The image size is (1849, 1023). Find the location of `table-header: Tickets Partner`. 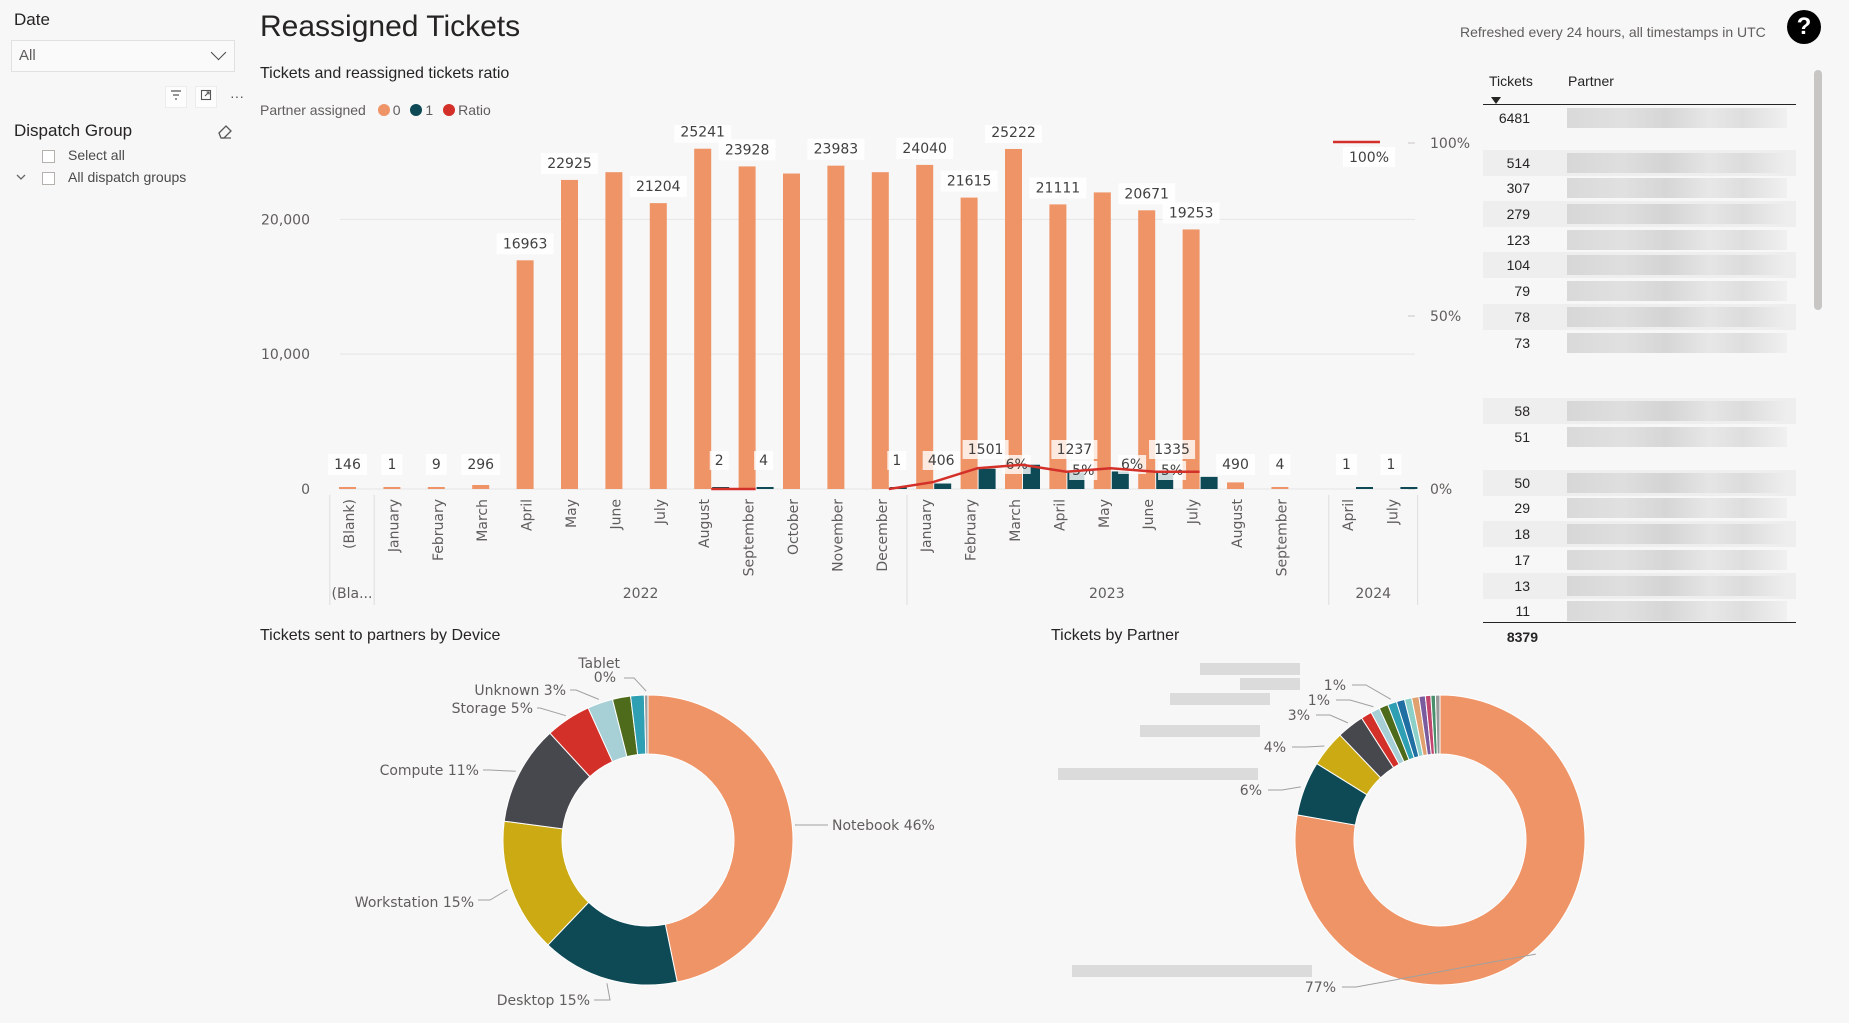

table-header: Tickets Partner is located at coordinates (1639, 86).